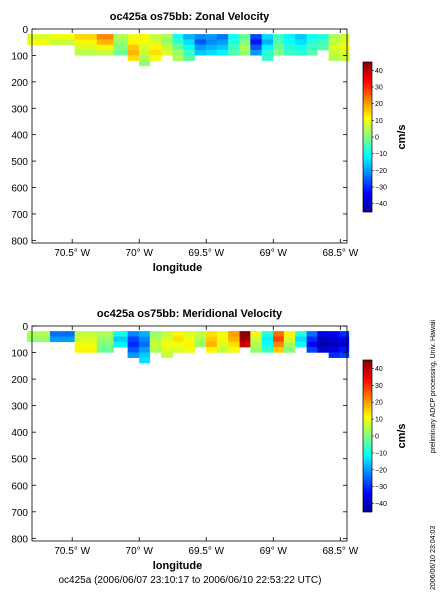  I want to click on chart-title: oc425a os75bb: Meridional Velocity, so click(190, 314).